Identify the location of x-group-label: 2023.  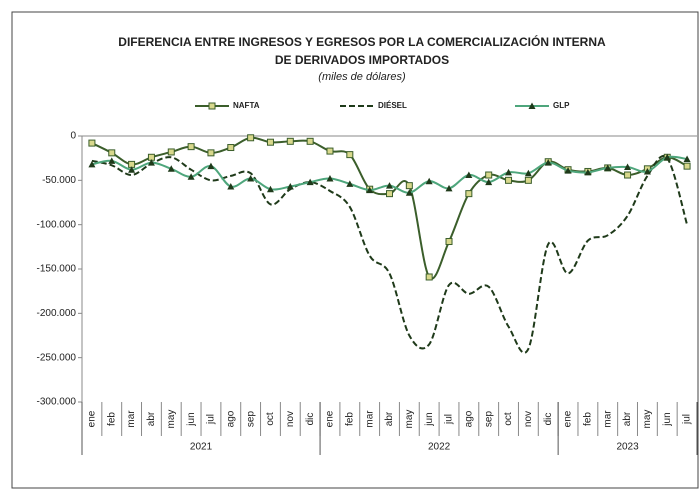
(627, 447).